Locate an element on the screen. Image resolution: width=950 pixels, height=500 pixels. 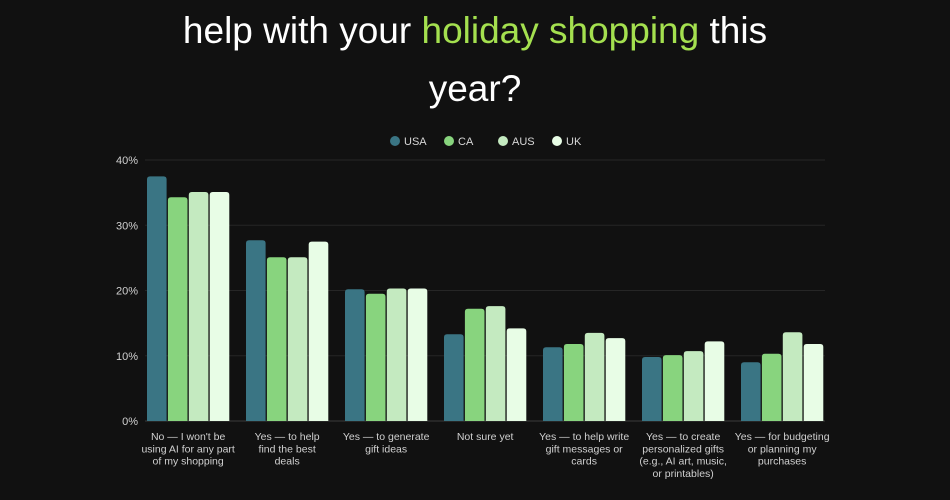
legend-marker-ca is located at coordinates (449, 141).